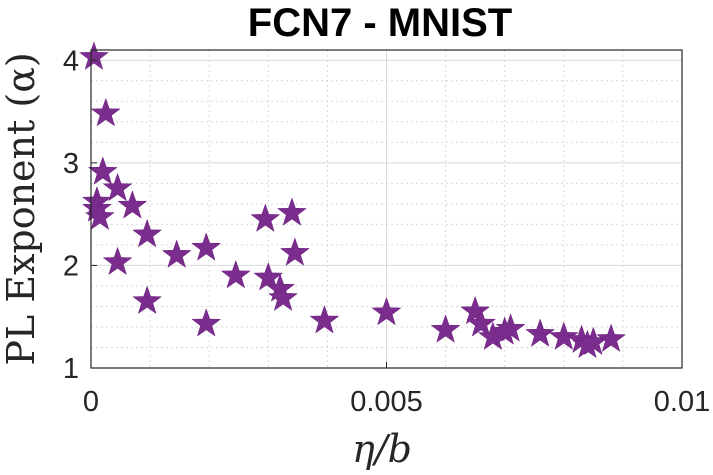  I want to click on x-axis-ticks: 0 0.005 0.01, so click(396, 390).